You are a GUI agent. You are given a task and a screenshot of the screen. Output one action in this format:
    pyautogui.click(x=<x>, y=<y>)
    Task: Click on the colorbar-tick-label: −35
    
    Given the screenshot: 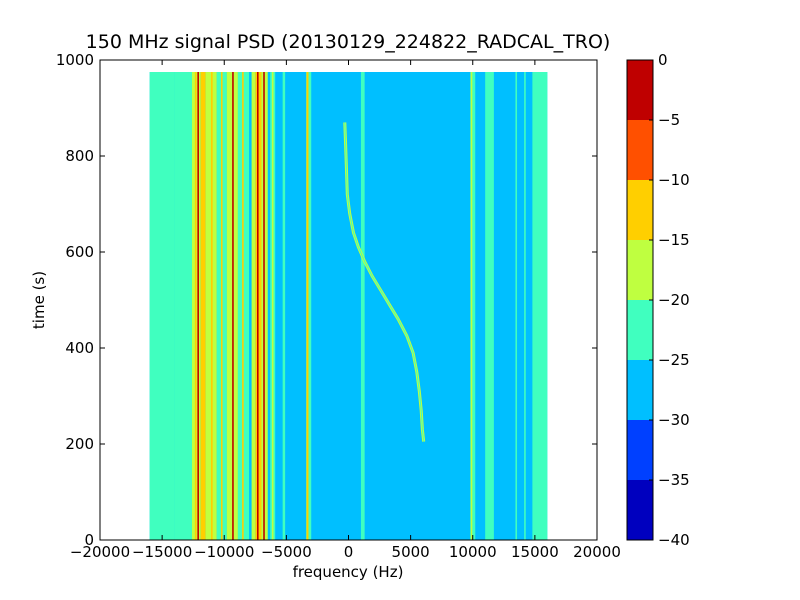 What is the action you would take?
    pyautogui.click(x=674, y=480)
    